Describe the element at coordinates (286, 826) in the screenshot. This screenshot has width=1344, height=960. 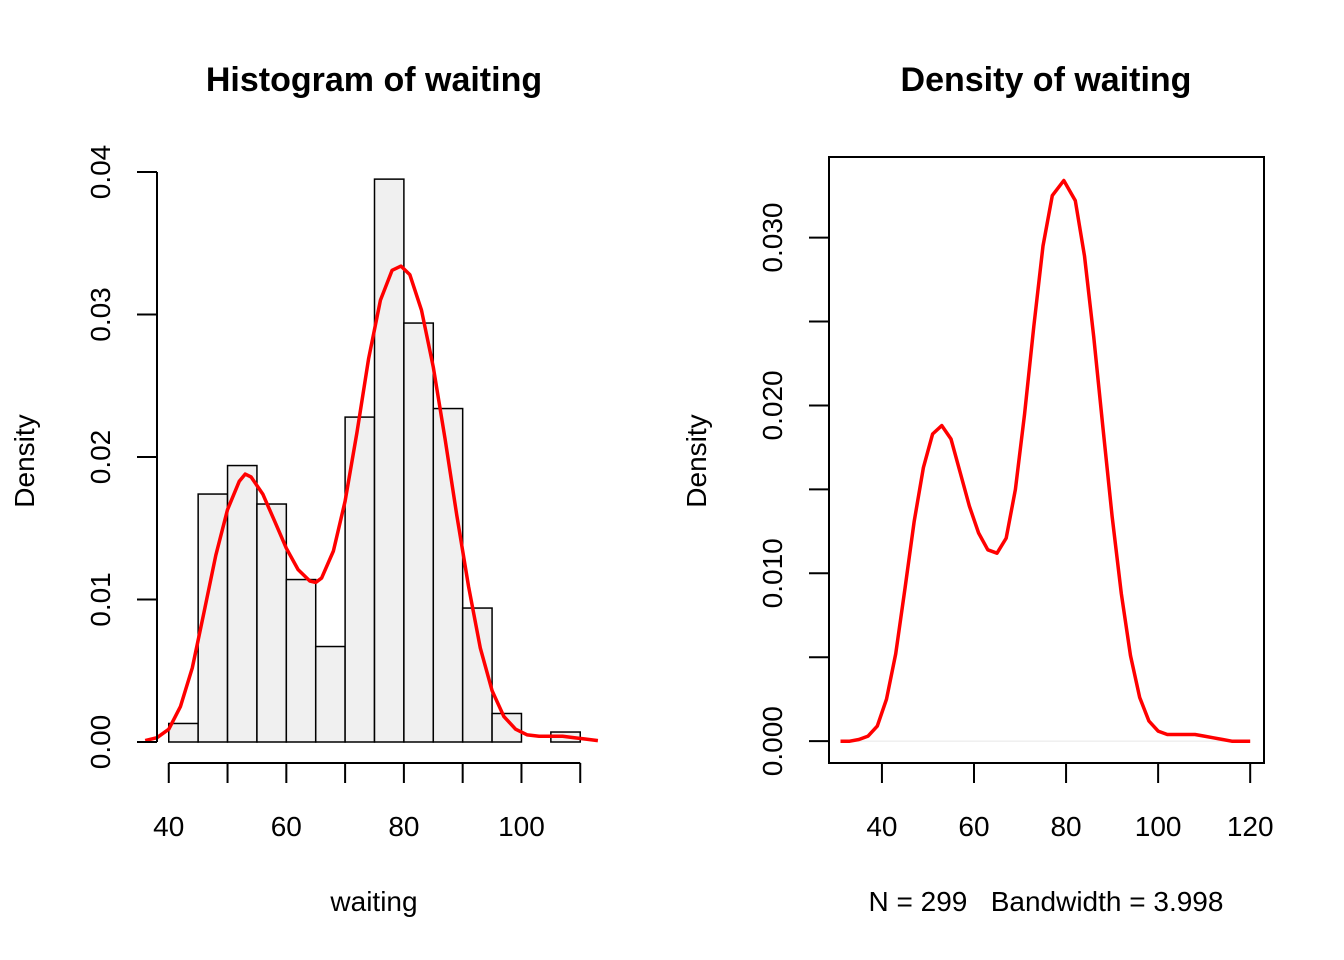
I see `histogram-x-tick-label: 60` at that location.